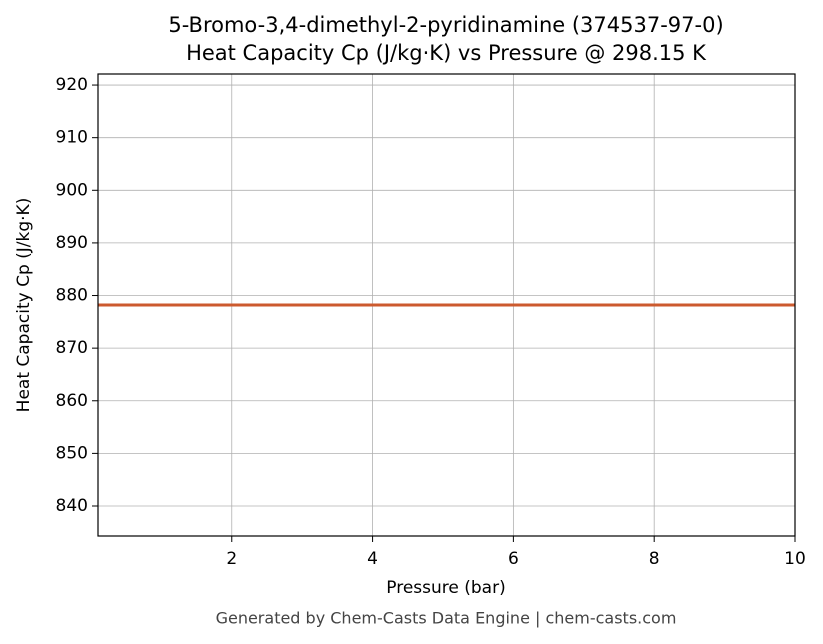 This screenshot has height=644, width=823. Describe the element at coordinates (72, 85) in the screenshot. I see `y-tick-label: 920` at that location.